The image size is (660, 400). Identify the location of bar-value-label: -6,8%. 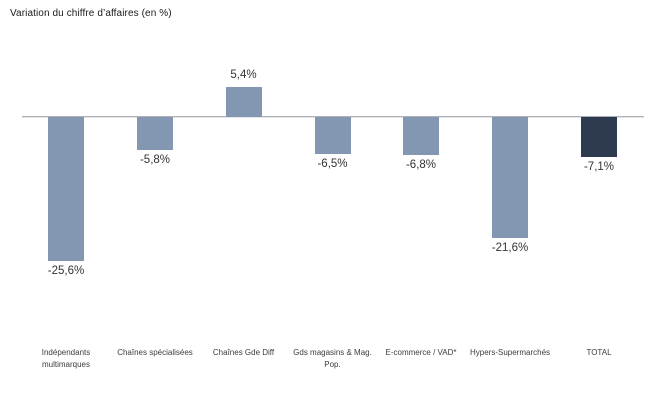
(421, 165).